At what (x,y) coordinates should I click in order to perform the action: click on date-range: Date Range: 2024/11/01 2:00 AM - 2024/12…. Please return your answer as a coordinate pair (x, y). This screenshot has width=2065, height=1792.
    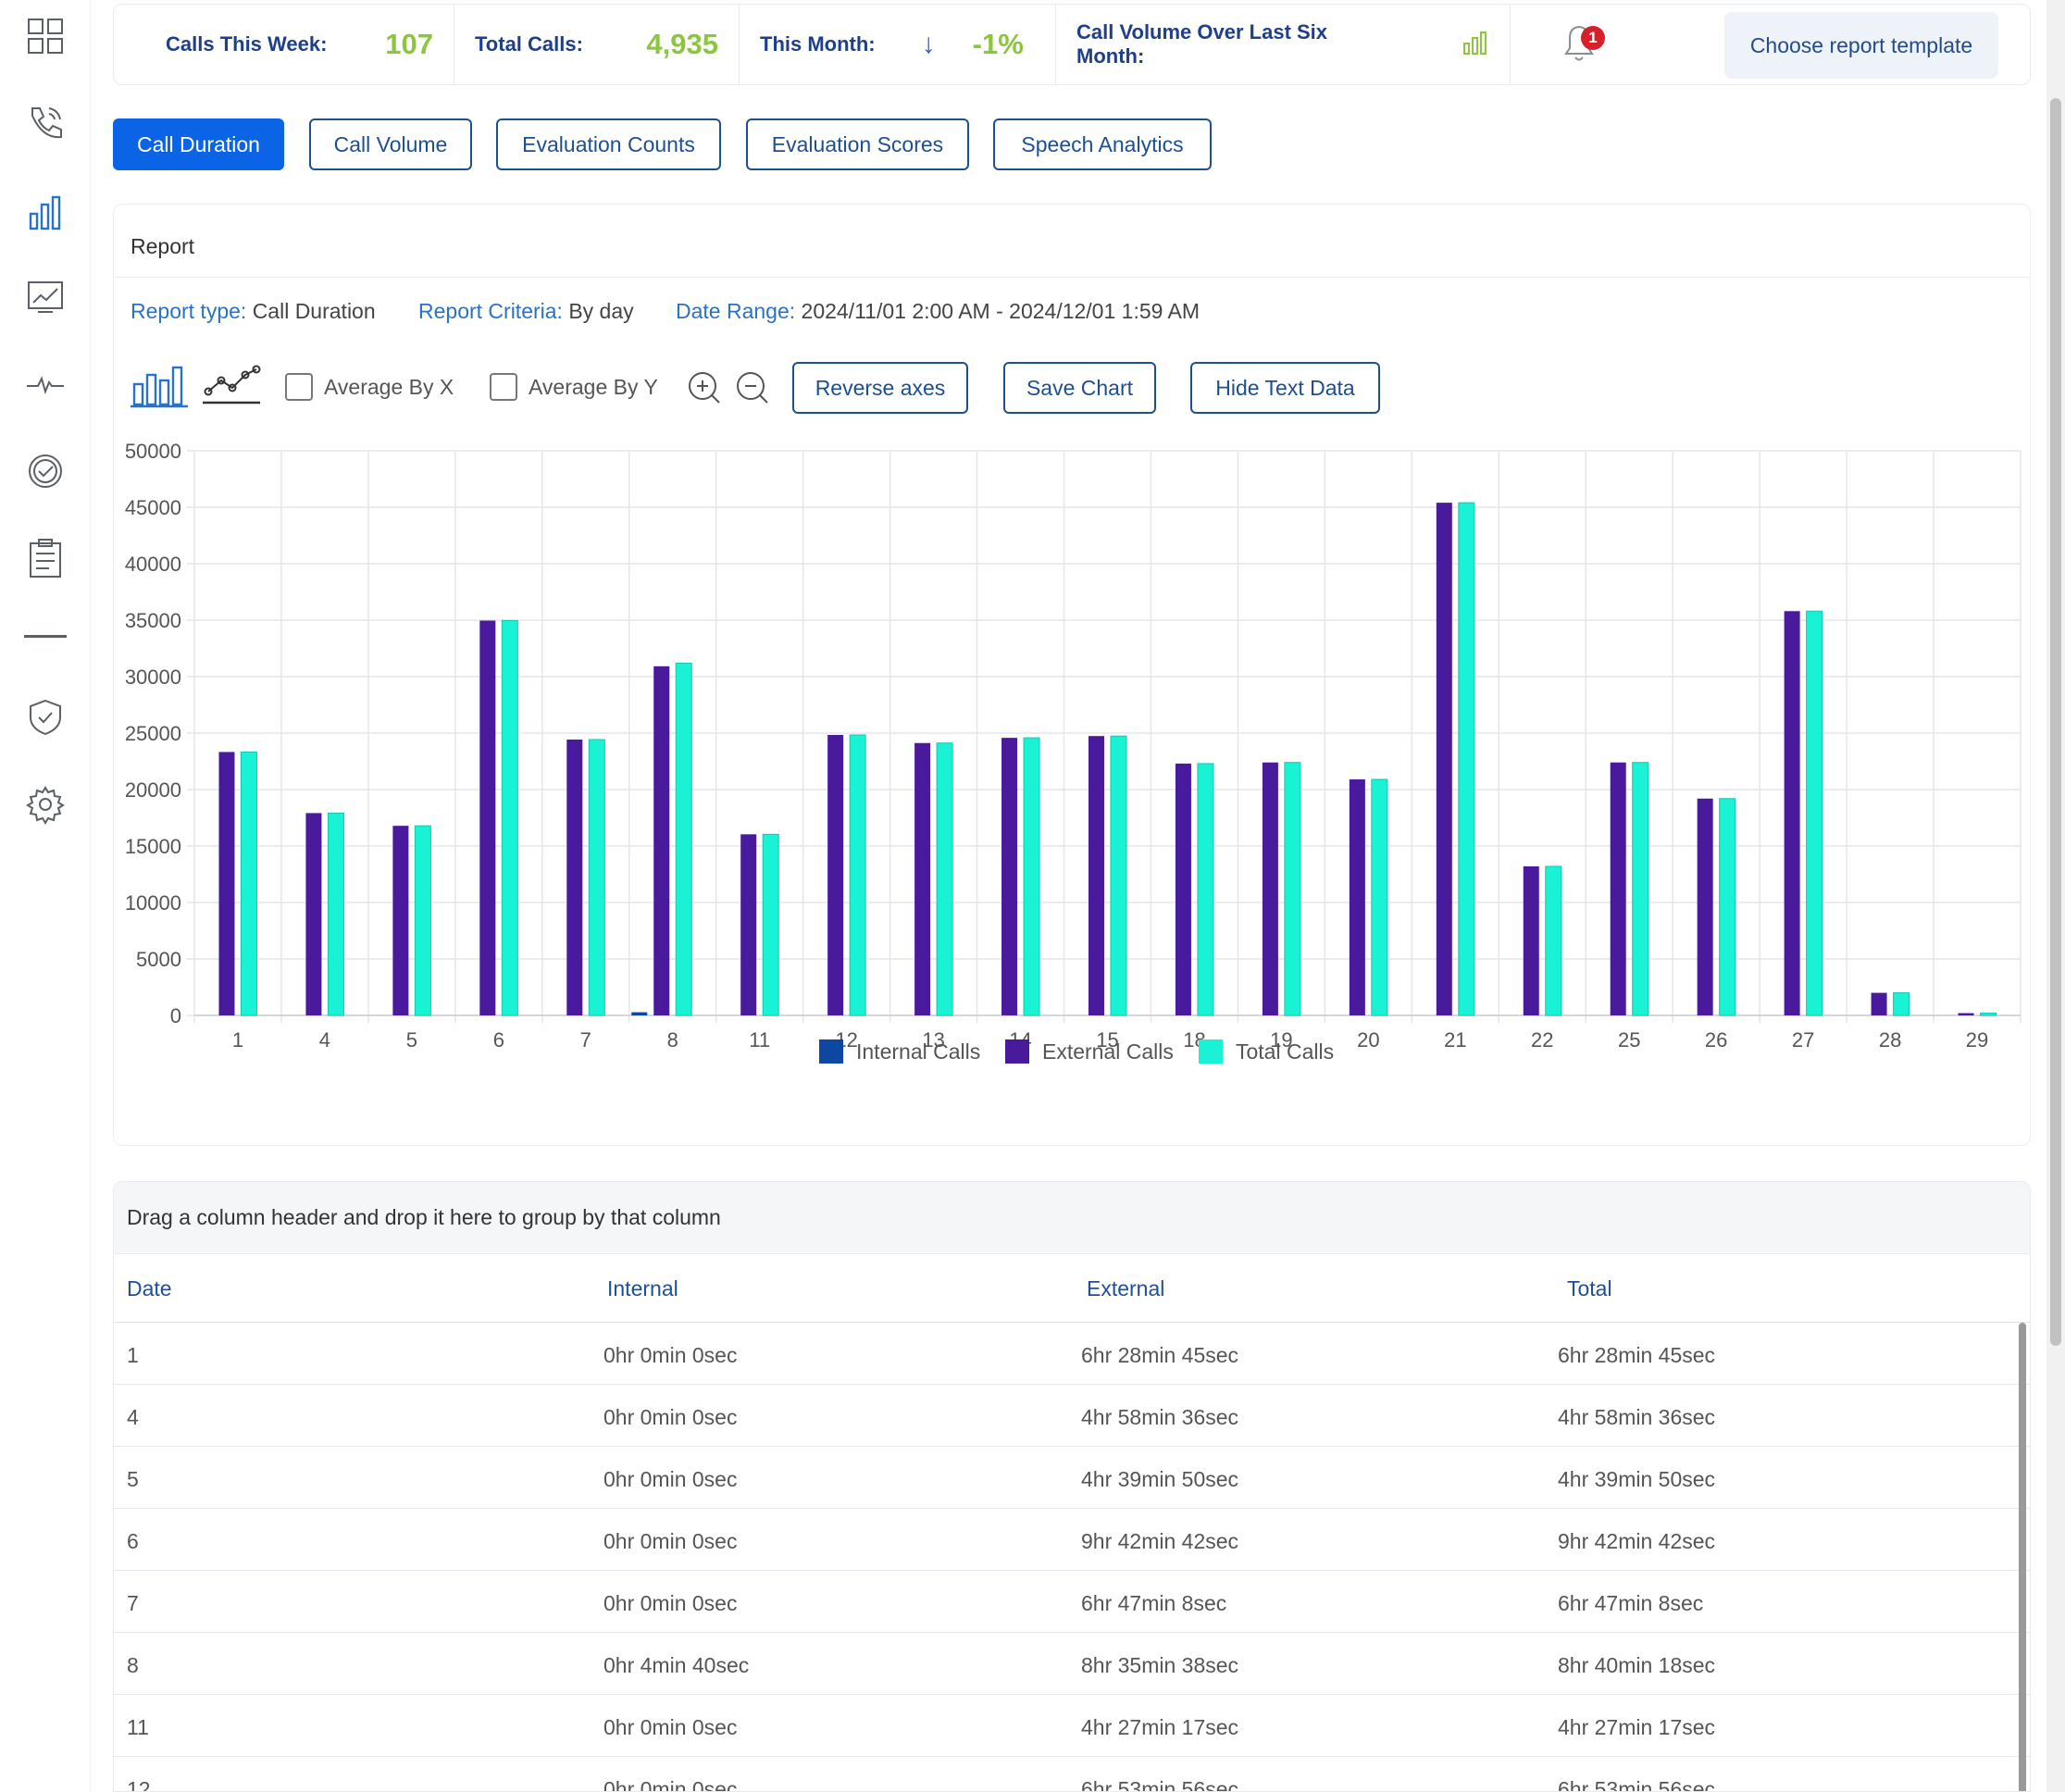
    Looking at the image, I should click on (938, 311).